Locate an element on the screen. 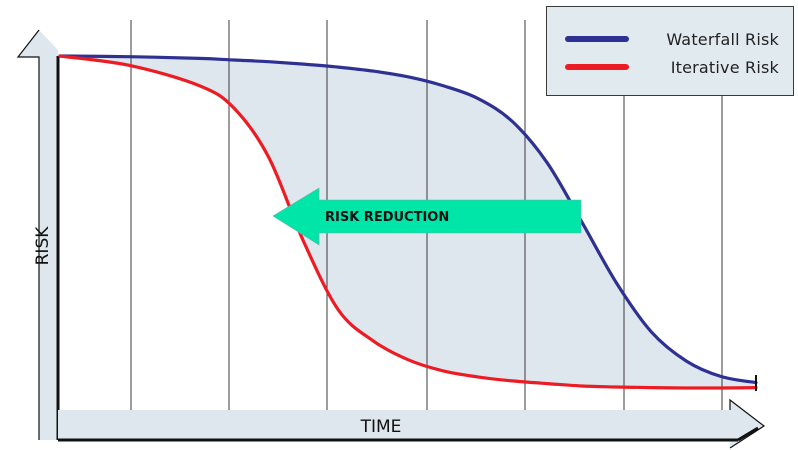 The image size is (798, 450). x-axis-title: TIME is located at coordinates (381, 427).